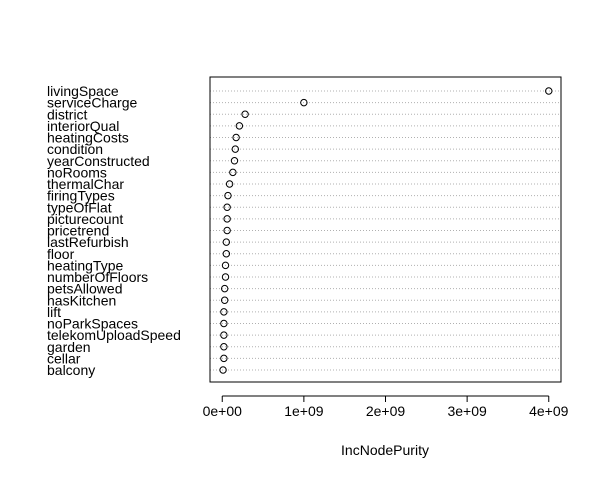 This screenshot has width=602, height=479. Describe the element at coordinates (67, 114) in the screenshot. I see `variable-label: district` at that location.